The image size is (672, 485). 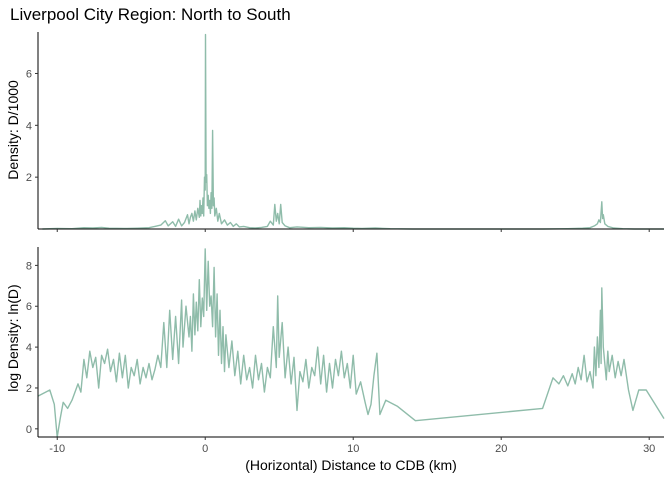 I want to click on log-density-y-axis-title: log Density: ln(D), so click(x=13, y=337).